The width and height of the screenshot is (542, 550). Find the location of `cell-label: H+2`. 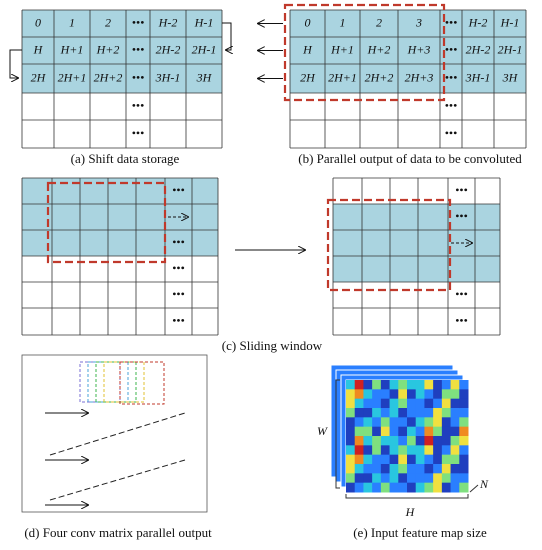

cell-label: H+2 is located at coordinates (108, 49).